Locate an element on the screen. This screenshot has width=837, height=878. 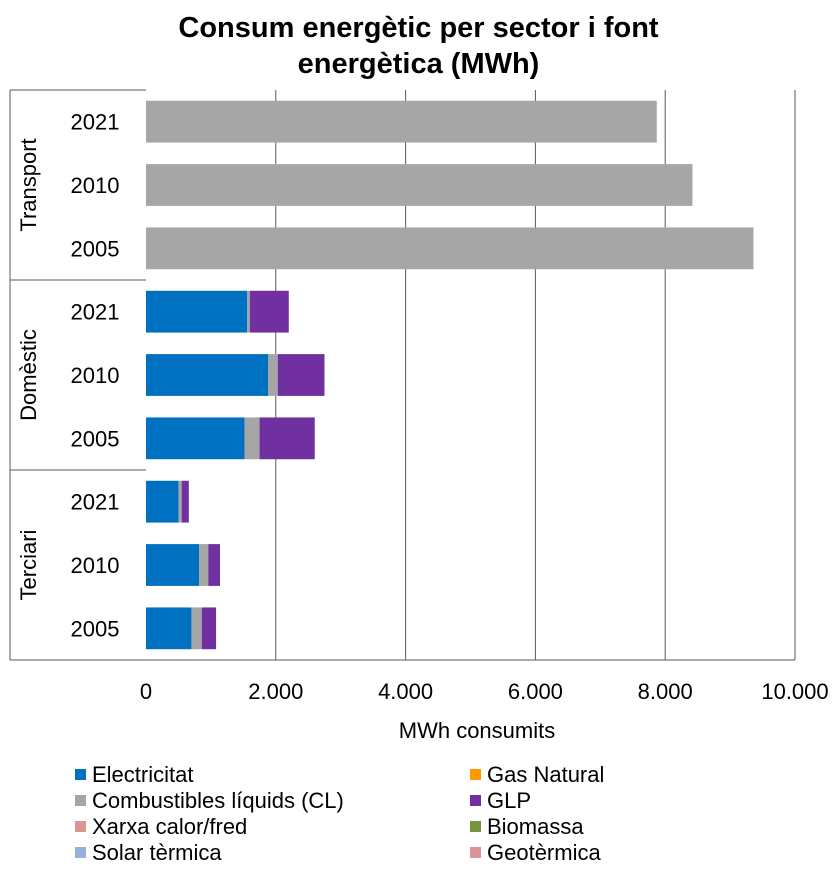
x-tick-label: 4.000 is located at coordinates (405, 691).